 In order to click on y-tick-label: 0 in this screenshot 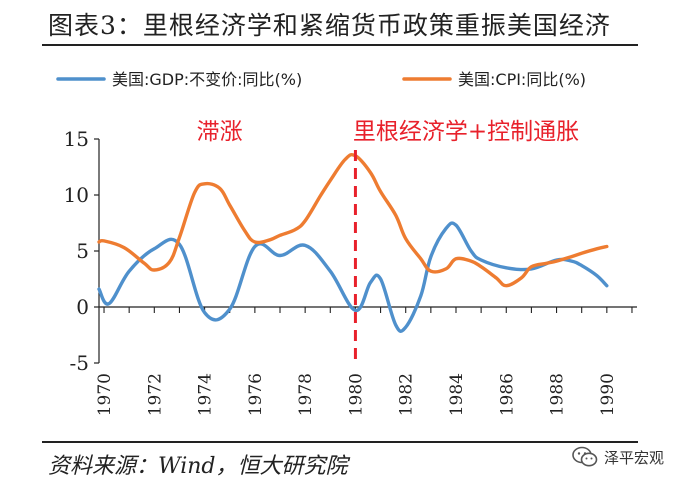, I will do `click(82, 307)`.